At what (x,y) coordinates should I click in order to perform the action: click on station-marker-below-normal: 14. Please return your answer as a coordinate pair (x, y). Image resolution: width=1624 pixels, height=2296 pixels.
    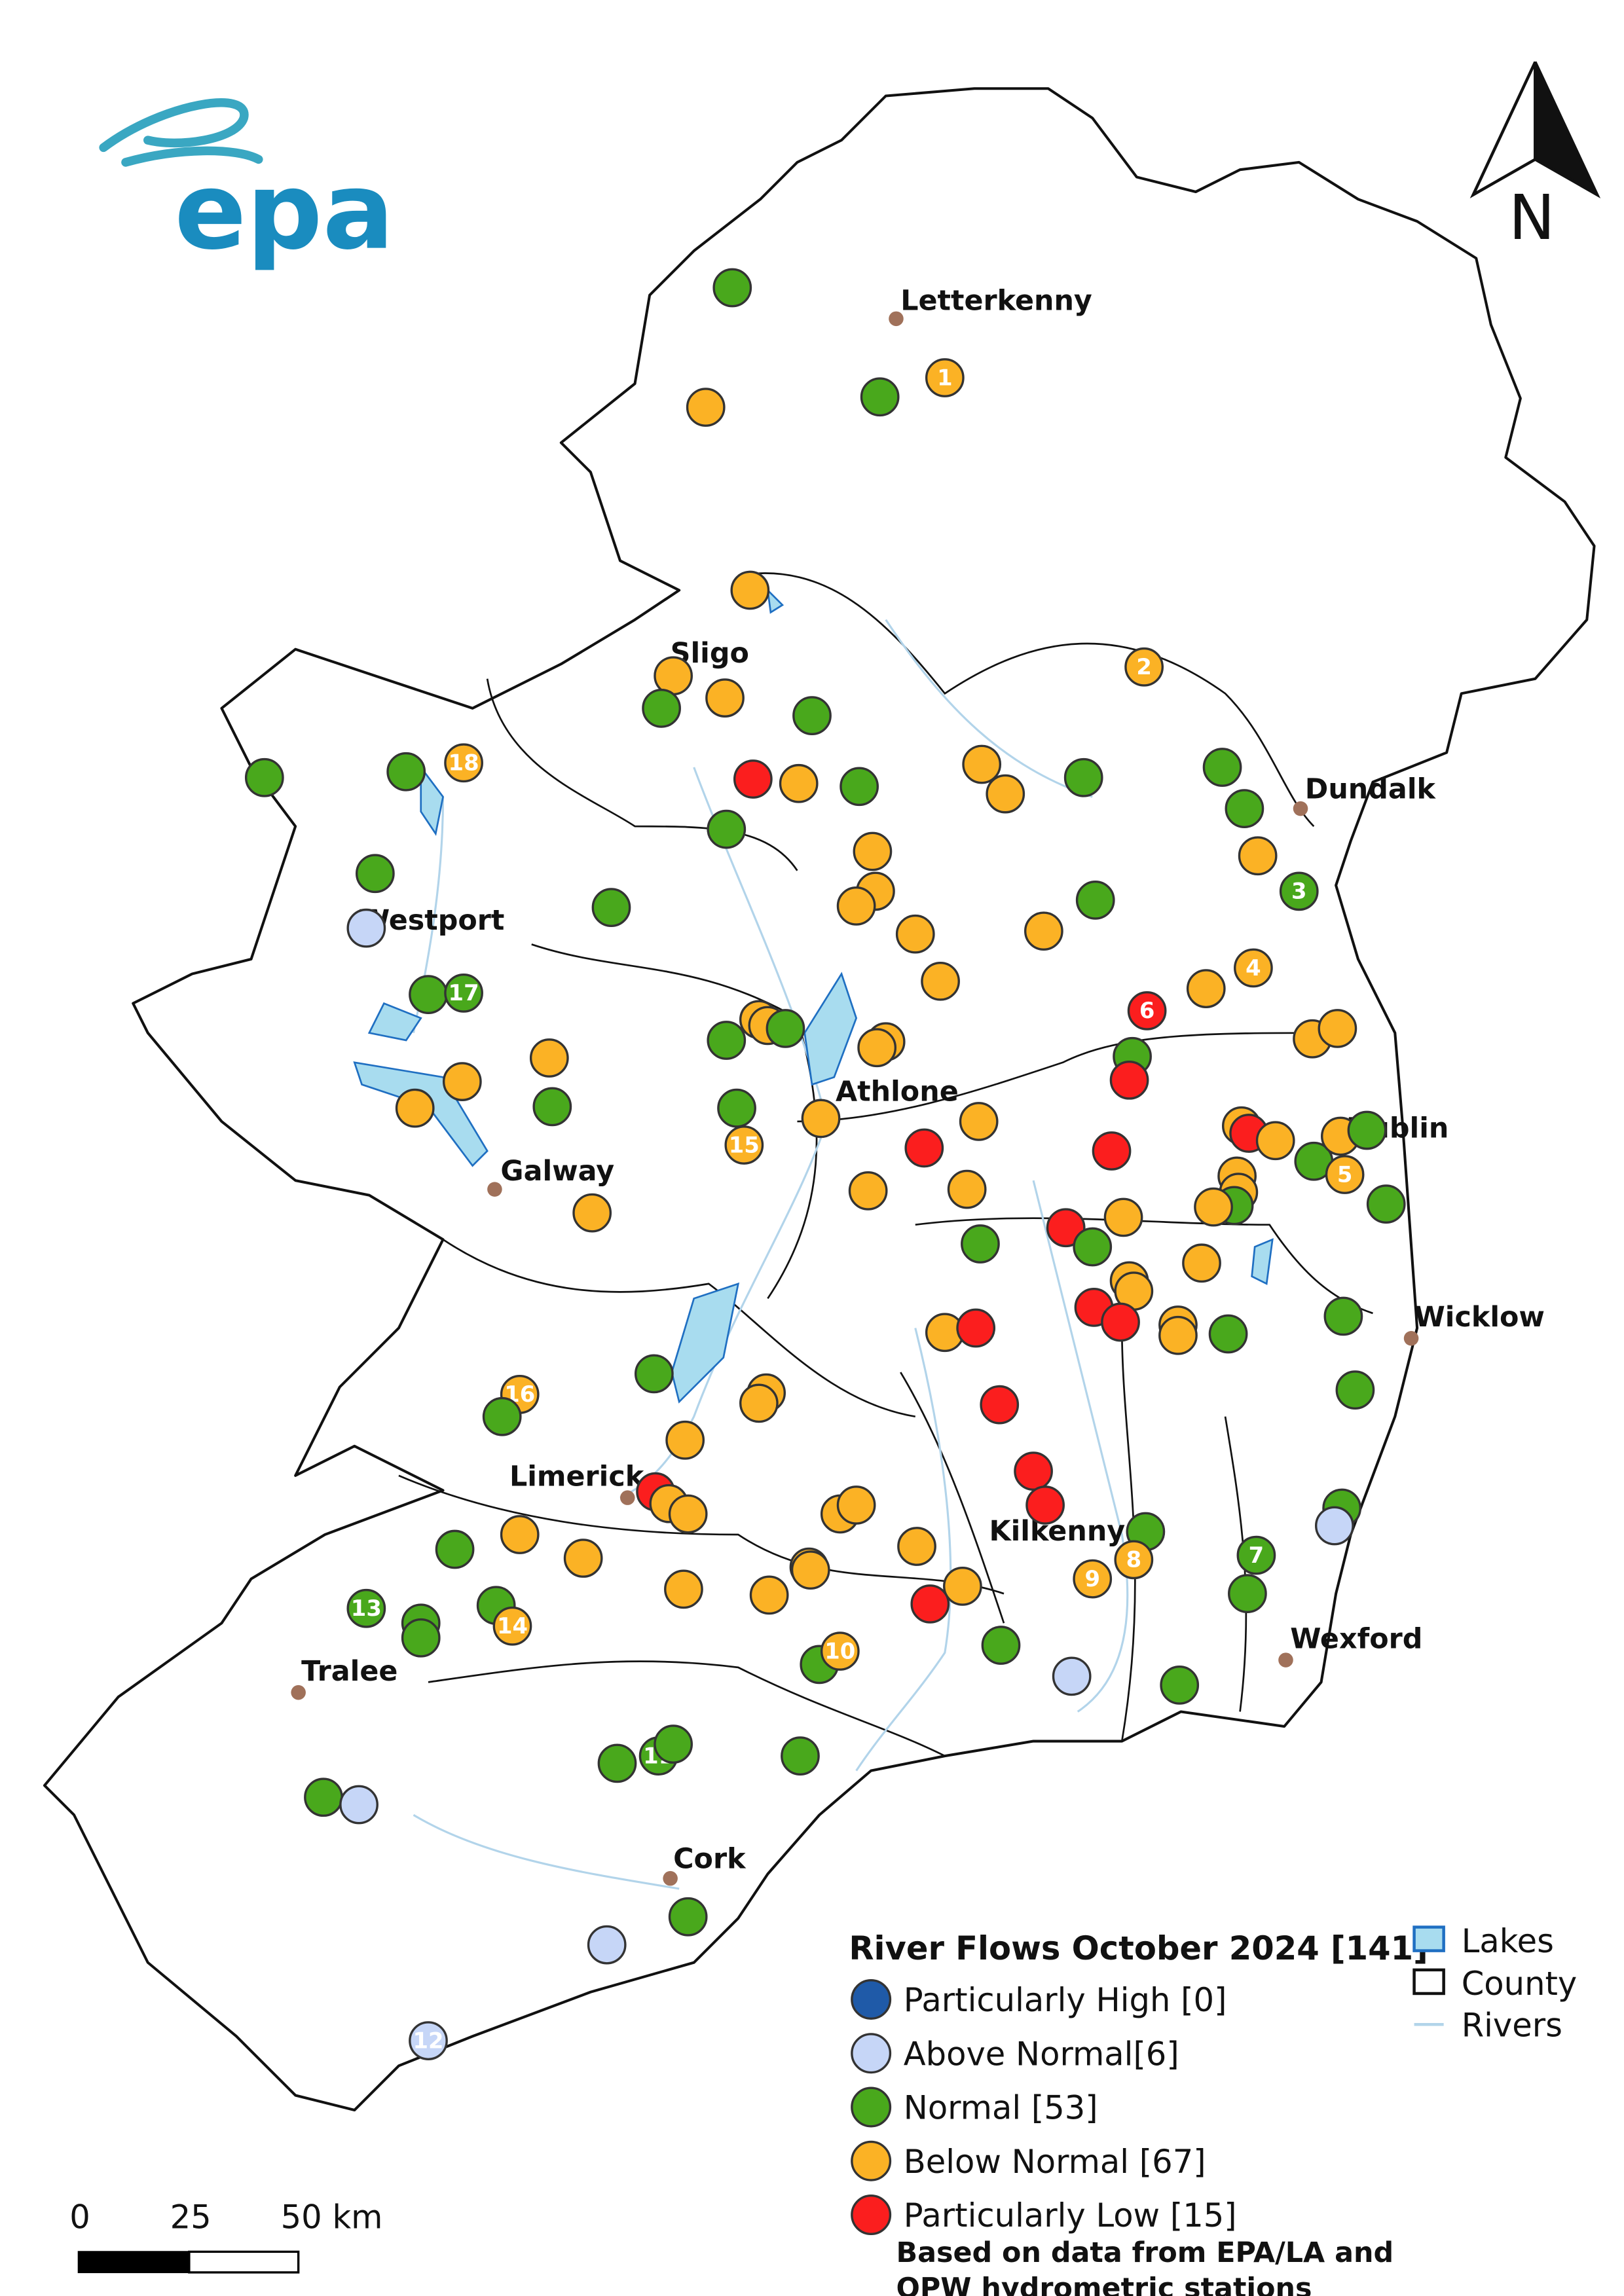
    Looking at the image, I should click on (512, 1626).